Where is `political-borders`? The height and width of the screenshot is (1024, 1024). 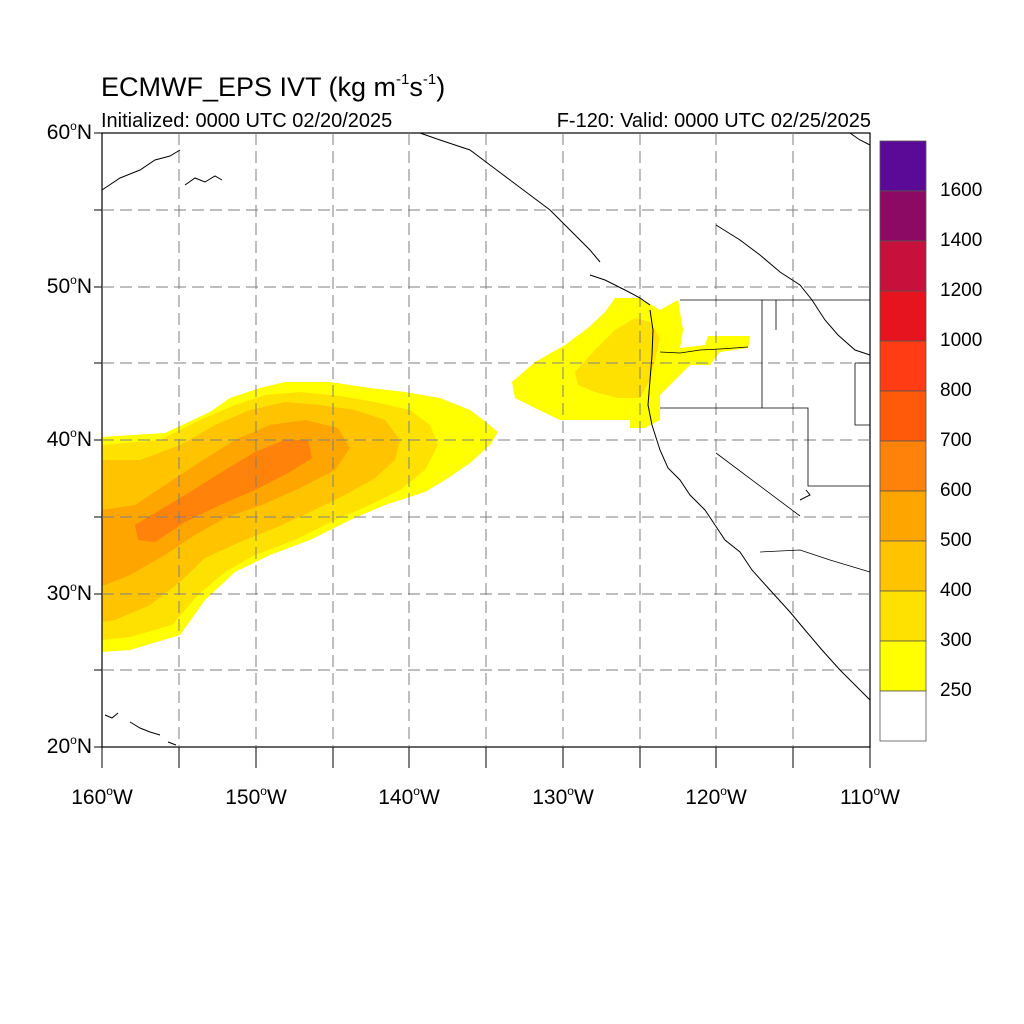 political-borders is located at coordinates (765, 436).